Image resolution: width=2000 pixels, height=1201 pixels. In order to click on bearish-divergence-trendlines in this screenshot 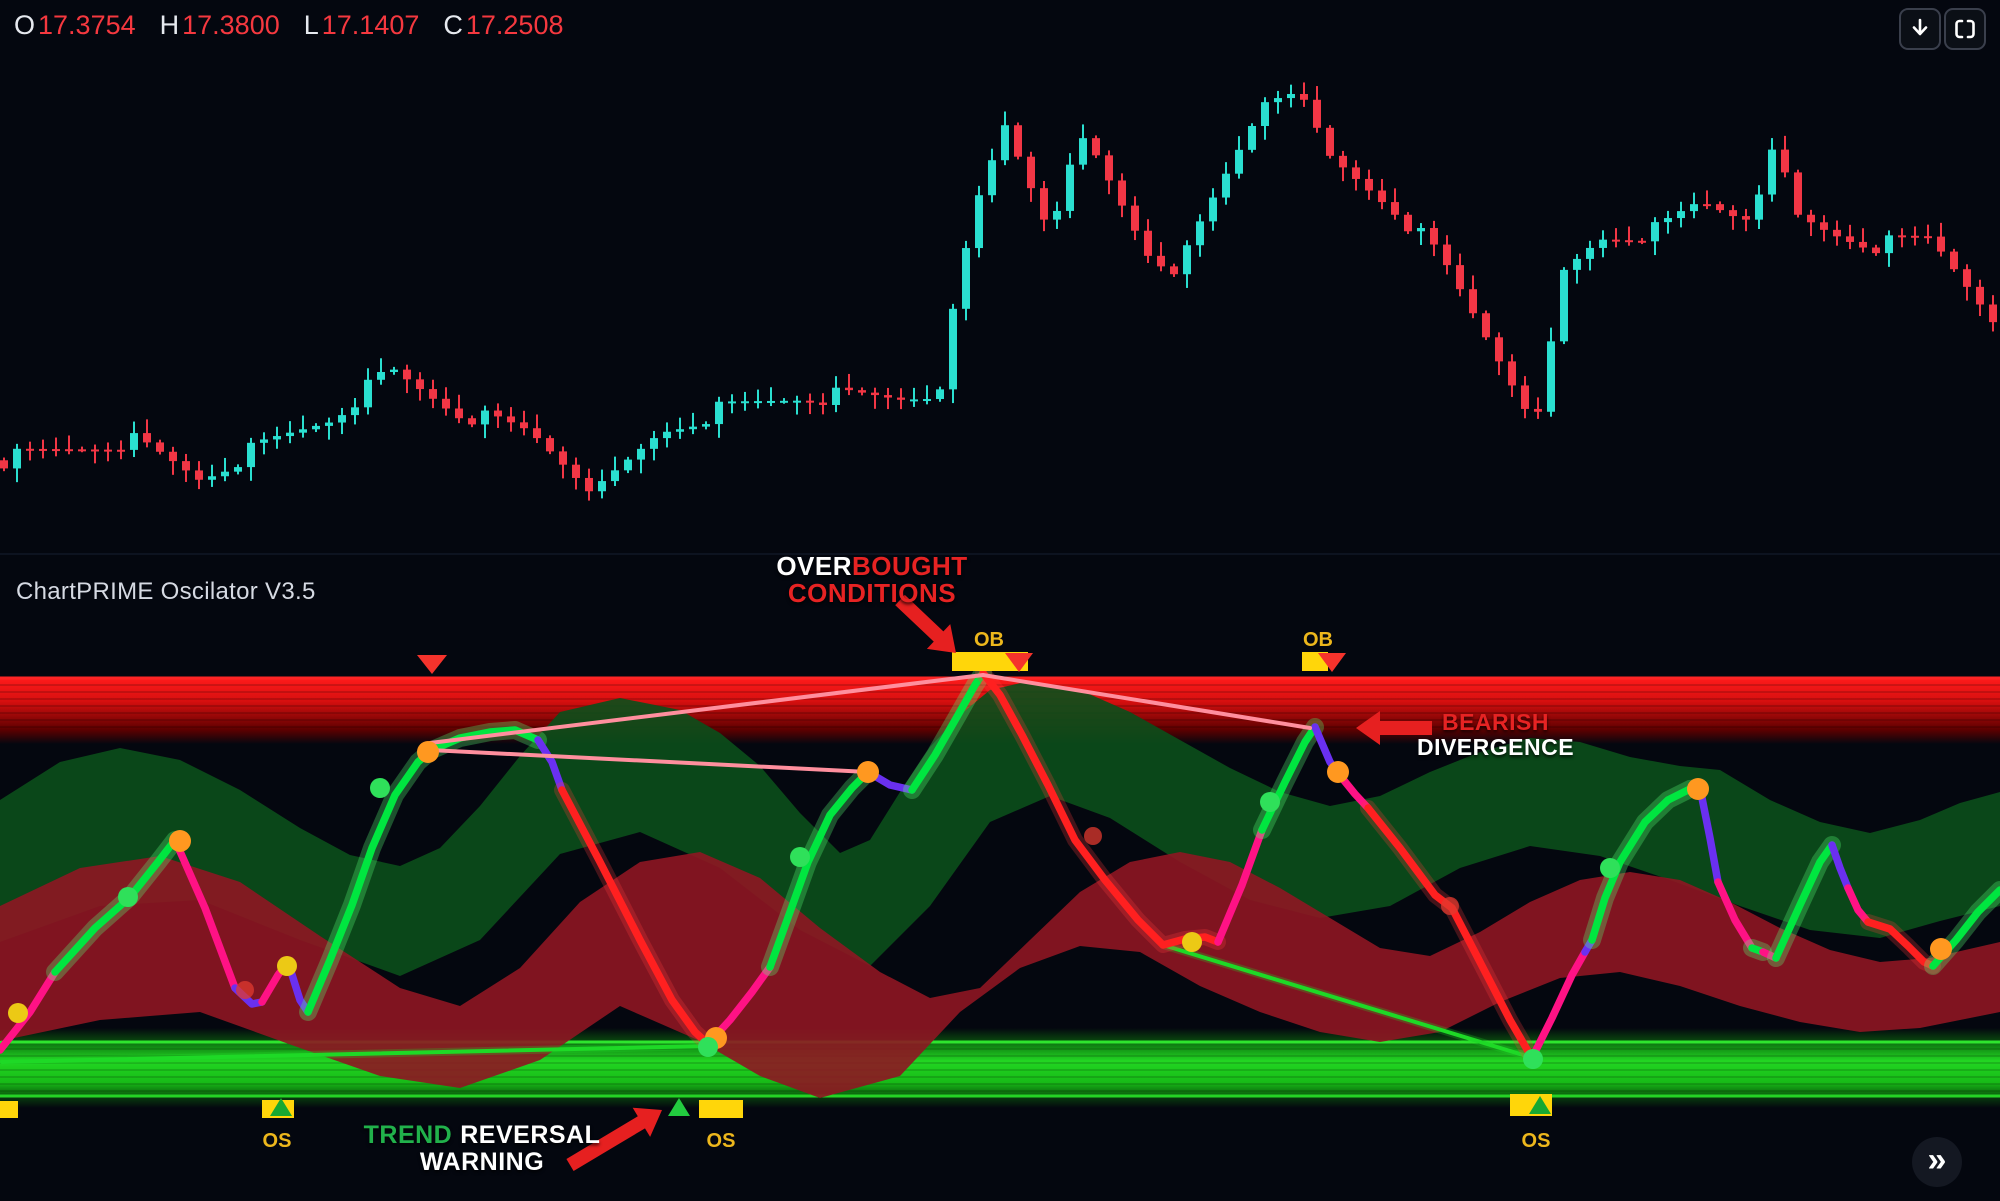, I will do `click(870, 723)`.